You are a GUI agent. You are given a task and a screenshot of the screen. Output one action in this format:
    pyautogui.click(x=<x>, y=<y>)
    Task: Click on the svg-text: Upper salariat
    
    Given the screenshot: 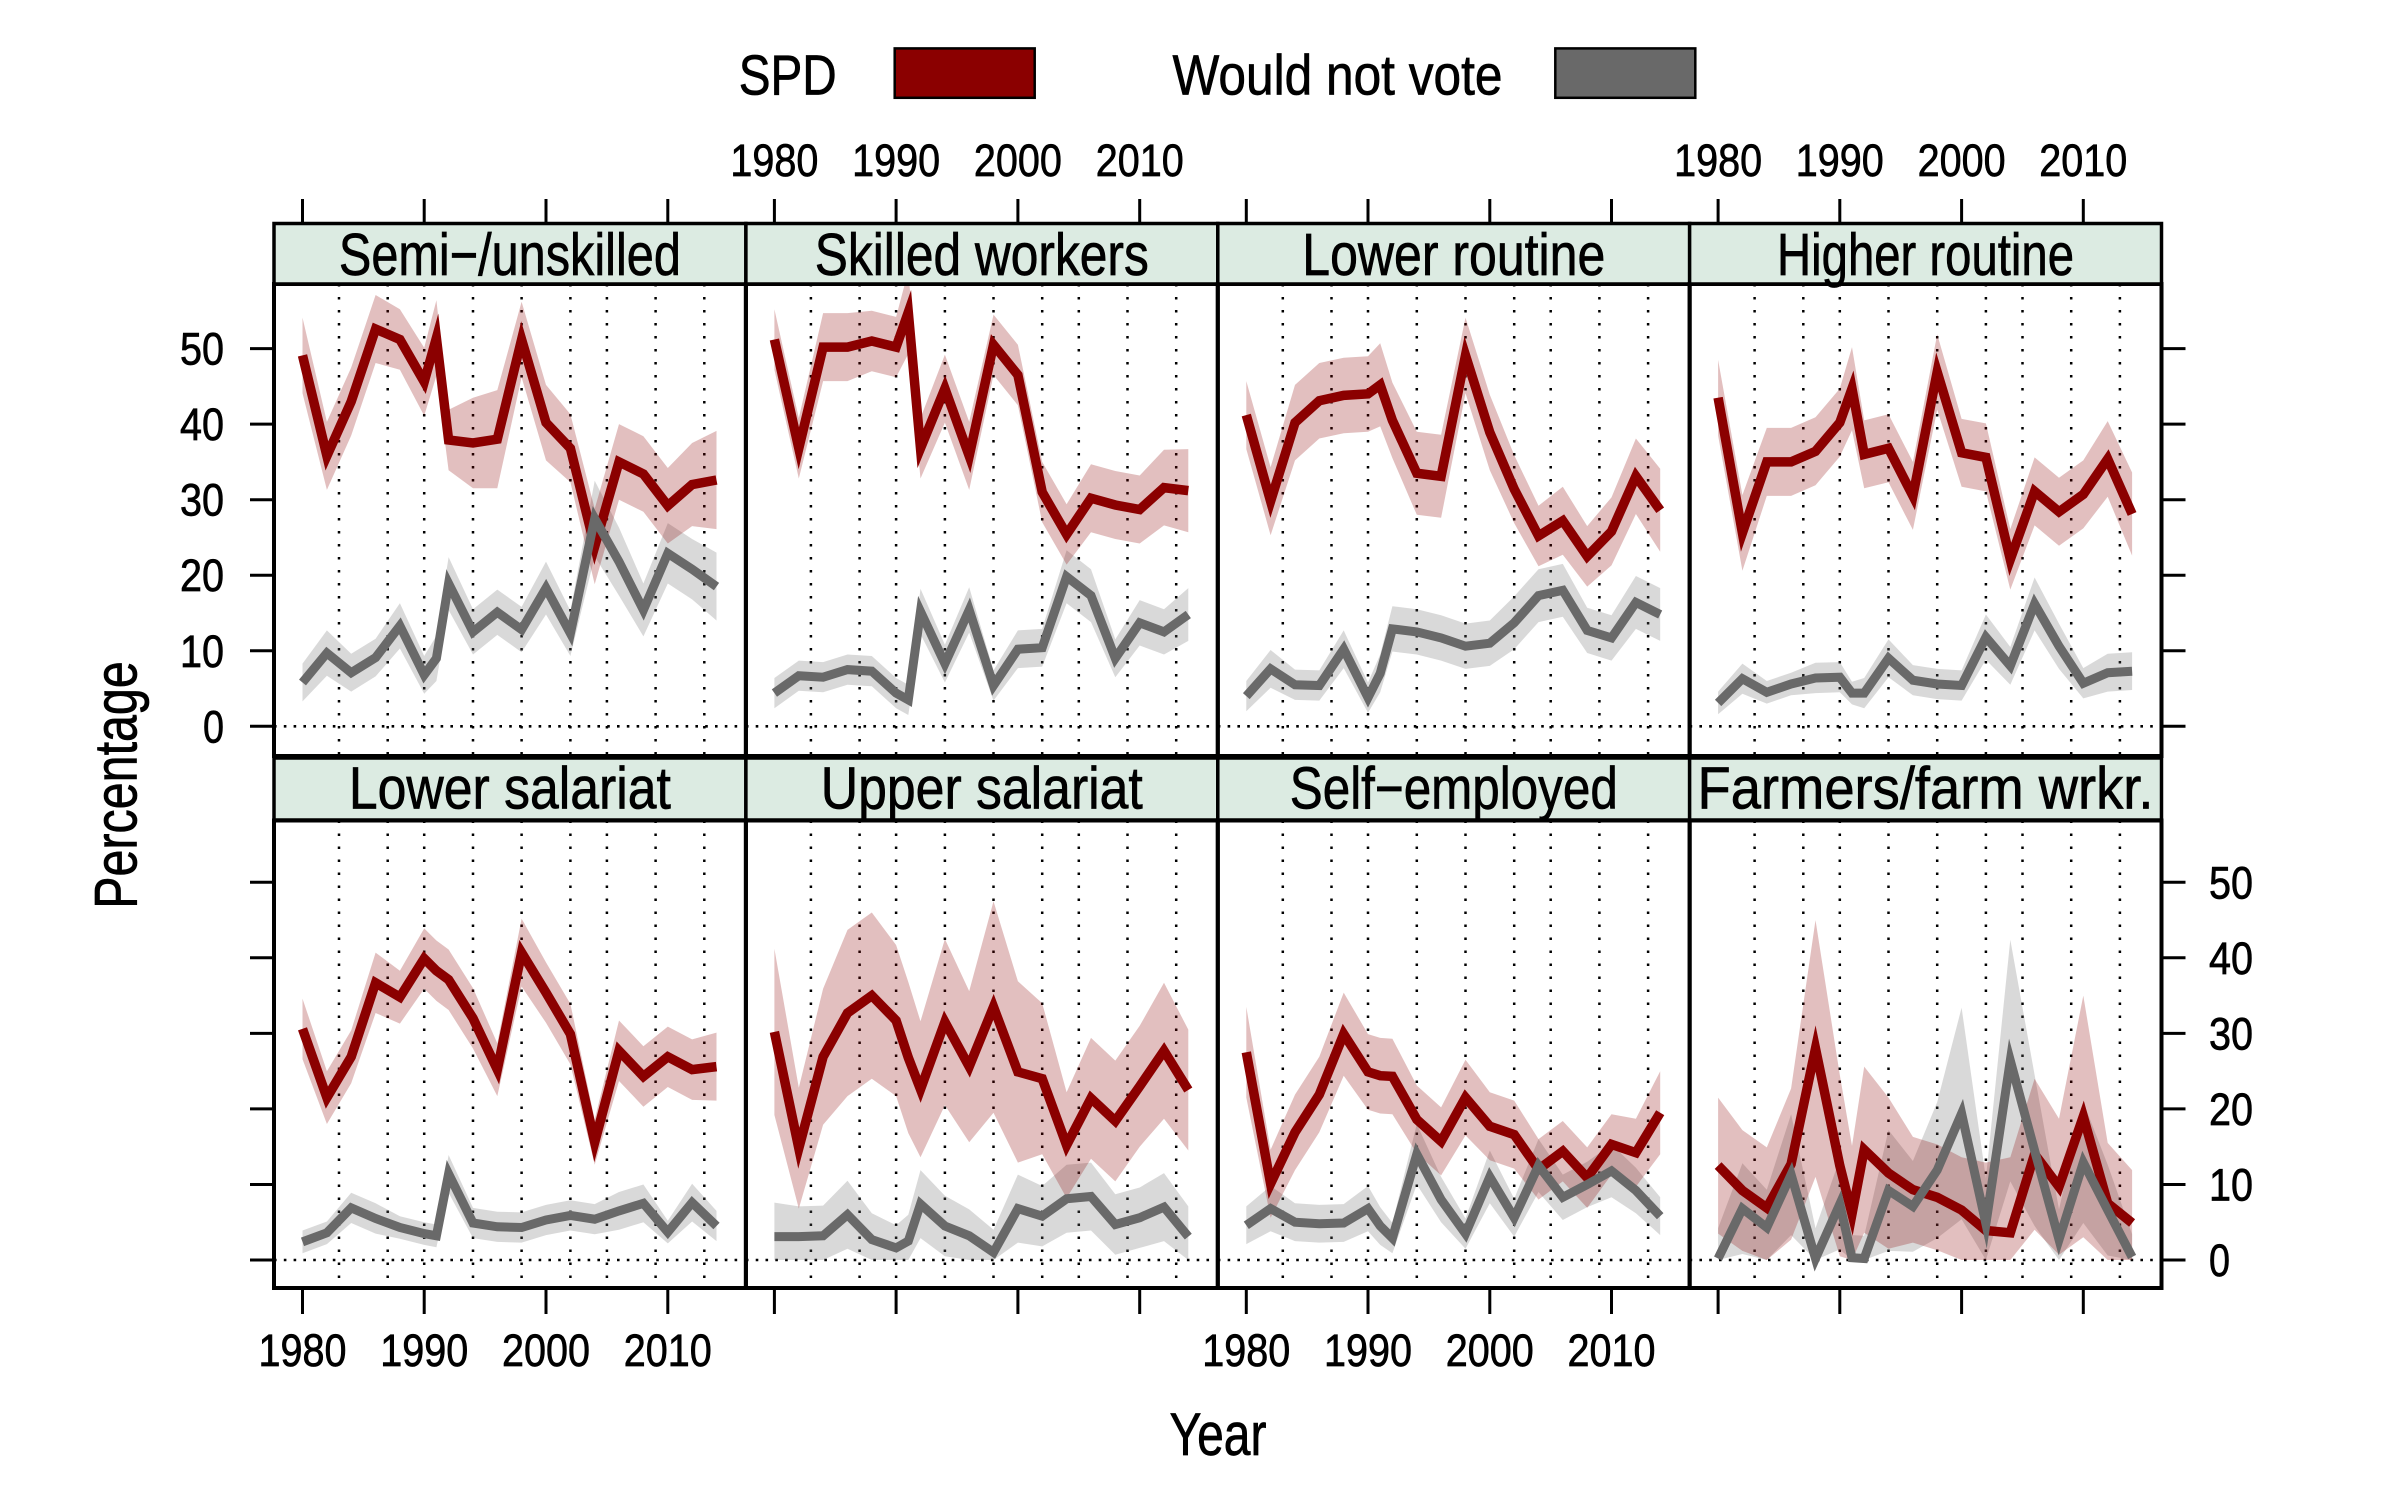 What is the action you would take?
    pyautogui.click(x=982, y=789)
    